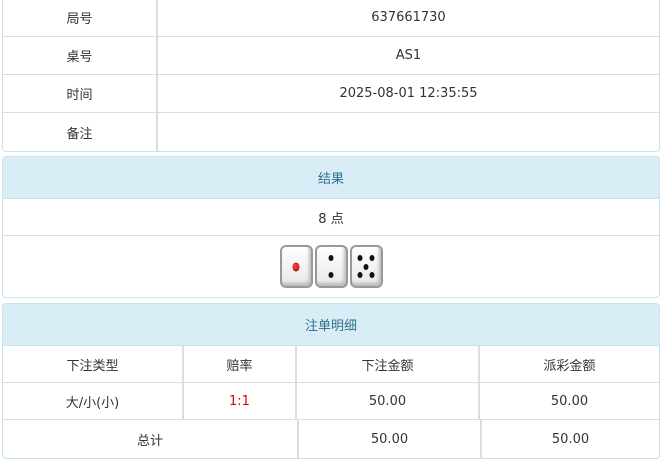 The image size is (663, 459). What do you see at coordinates (388, 401) in the screenshot?
I see `bet-amount: 50.00` at bounding box center [388, 401].